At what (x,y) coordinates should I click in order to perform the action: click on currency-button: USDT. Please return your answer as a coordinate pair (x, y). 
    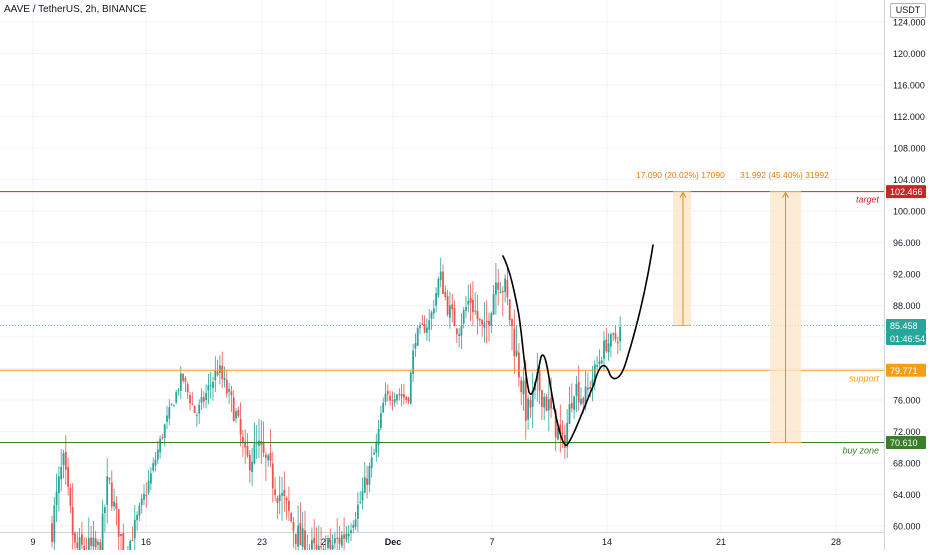
    Looking at the image, I should click on (908, 10).